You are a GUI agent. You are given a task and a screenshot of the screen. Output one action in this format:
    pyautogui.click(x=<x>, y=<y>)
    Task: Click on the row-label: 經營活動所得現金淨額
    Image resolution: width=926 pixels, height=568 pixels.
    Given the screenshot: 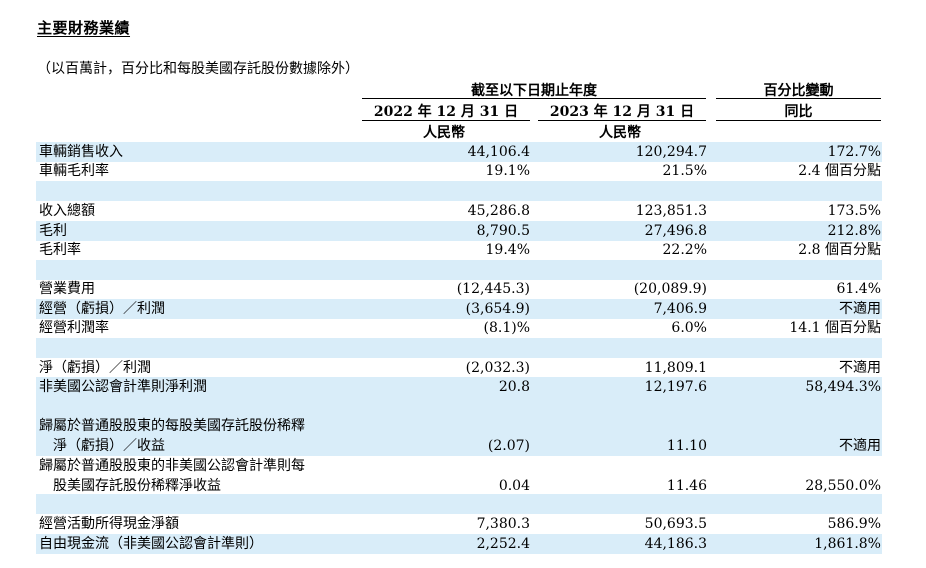 What is the action you would take?
    pyautogui.click(x=109, y=524)
    